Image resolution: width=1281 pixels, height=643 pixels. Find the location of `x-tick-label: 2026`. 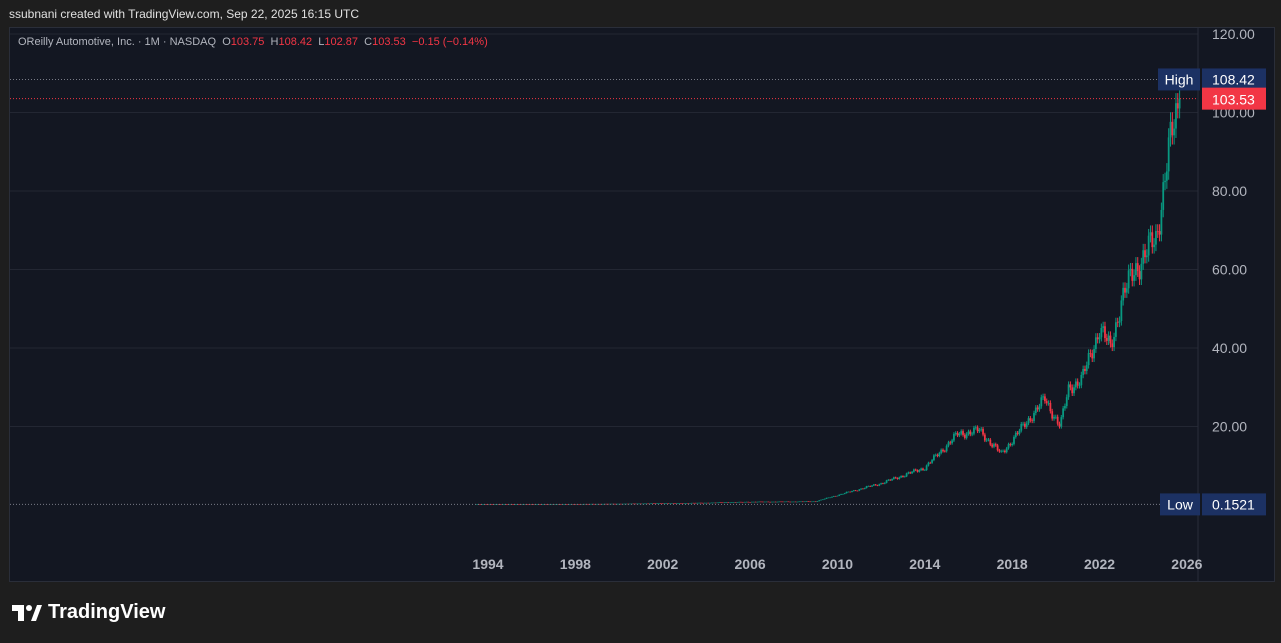

x-tick-label: 2026 is located at coordinates (1186, 564).